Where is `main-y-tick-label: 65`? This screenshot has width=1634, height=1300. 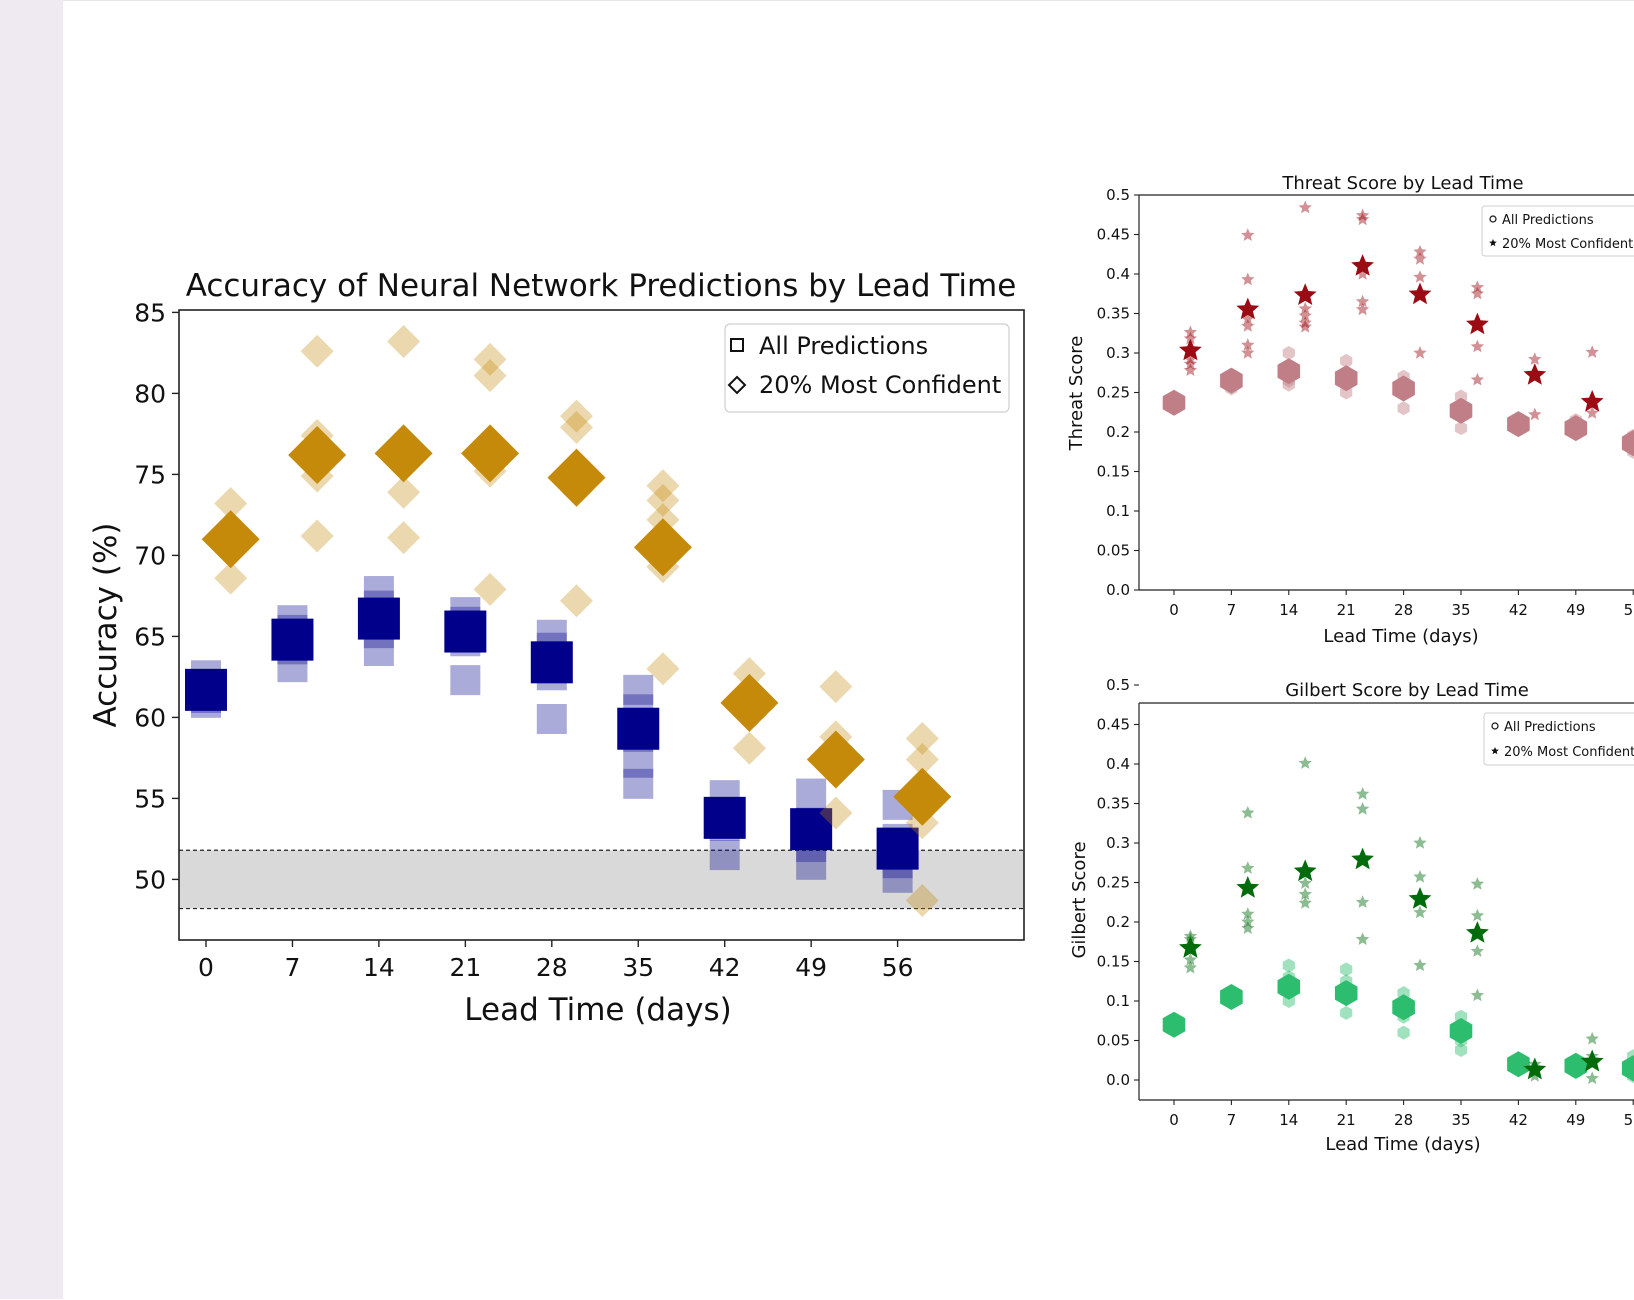 main-y-tick-label: 65 is located at coordinates (150, 636).